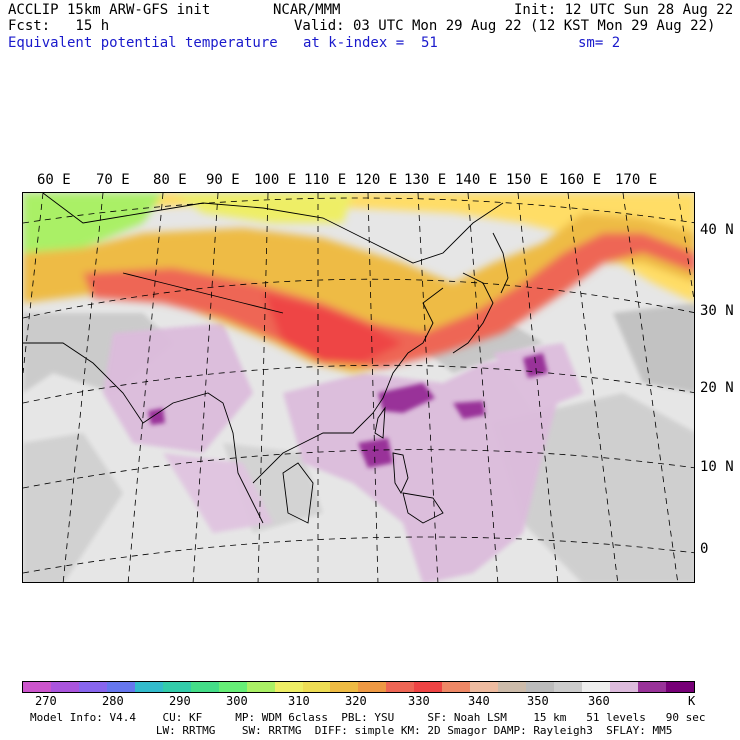 The width and height of the screenshot is (740, 740). I want to click on forecast-hour: Fcst: 15 h, so click(59, 26).